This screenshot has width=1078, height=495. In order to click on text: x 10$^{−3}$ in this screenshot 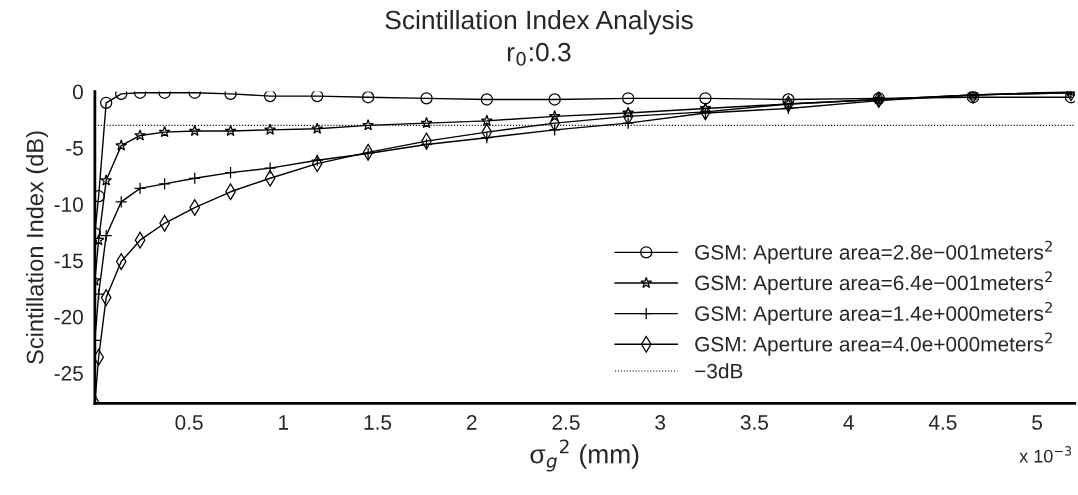, I will do `click(1045, 454)`.